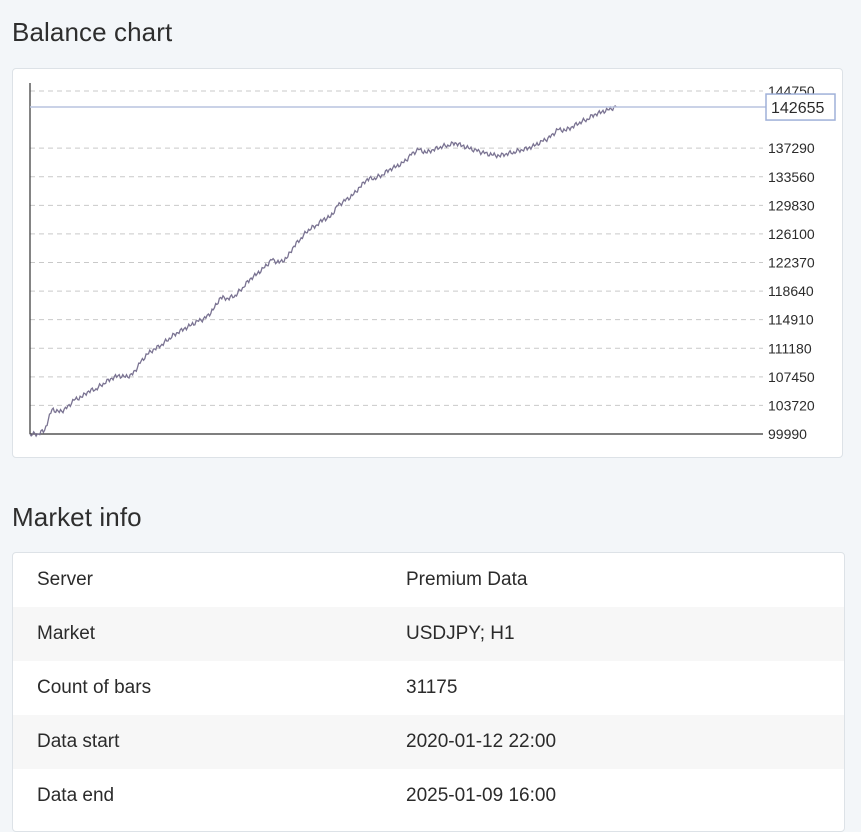 The width and height of the screenshot is (861, 832). What do you see at coordinates (76, 795) in the screenshot?
I see `info-label-data-end: Data end` at bounding box center [76, 795].